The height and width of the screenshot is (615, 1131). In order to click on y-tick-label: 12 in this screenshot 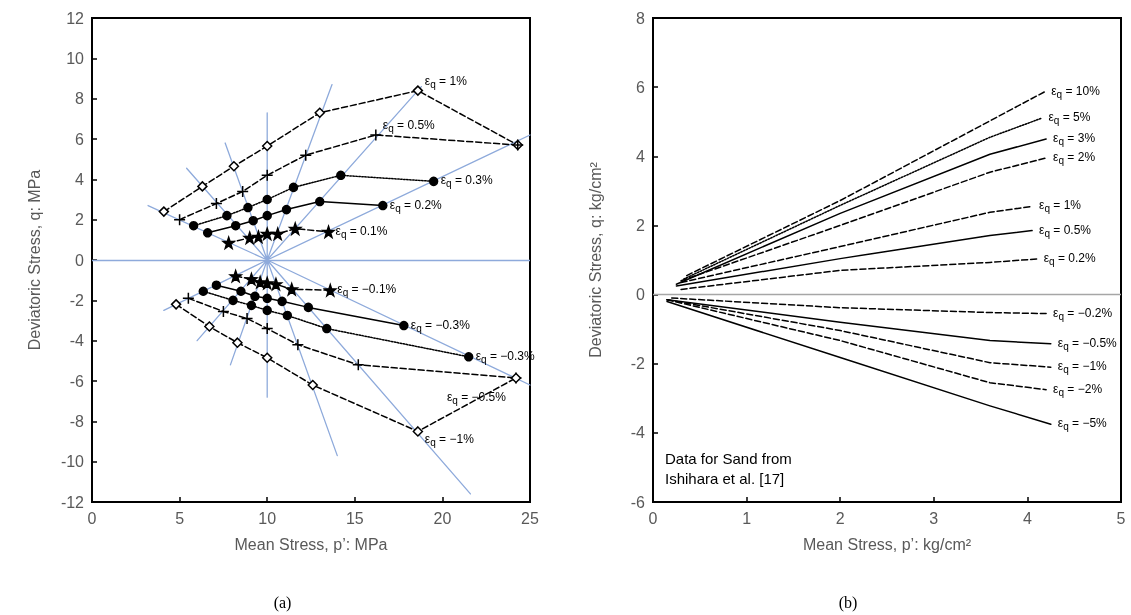, I will do `click(75, 18)`.